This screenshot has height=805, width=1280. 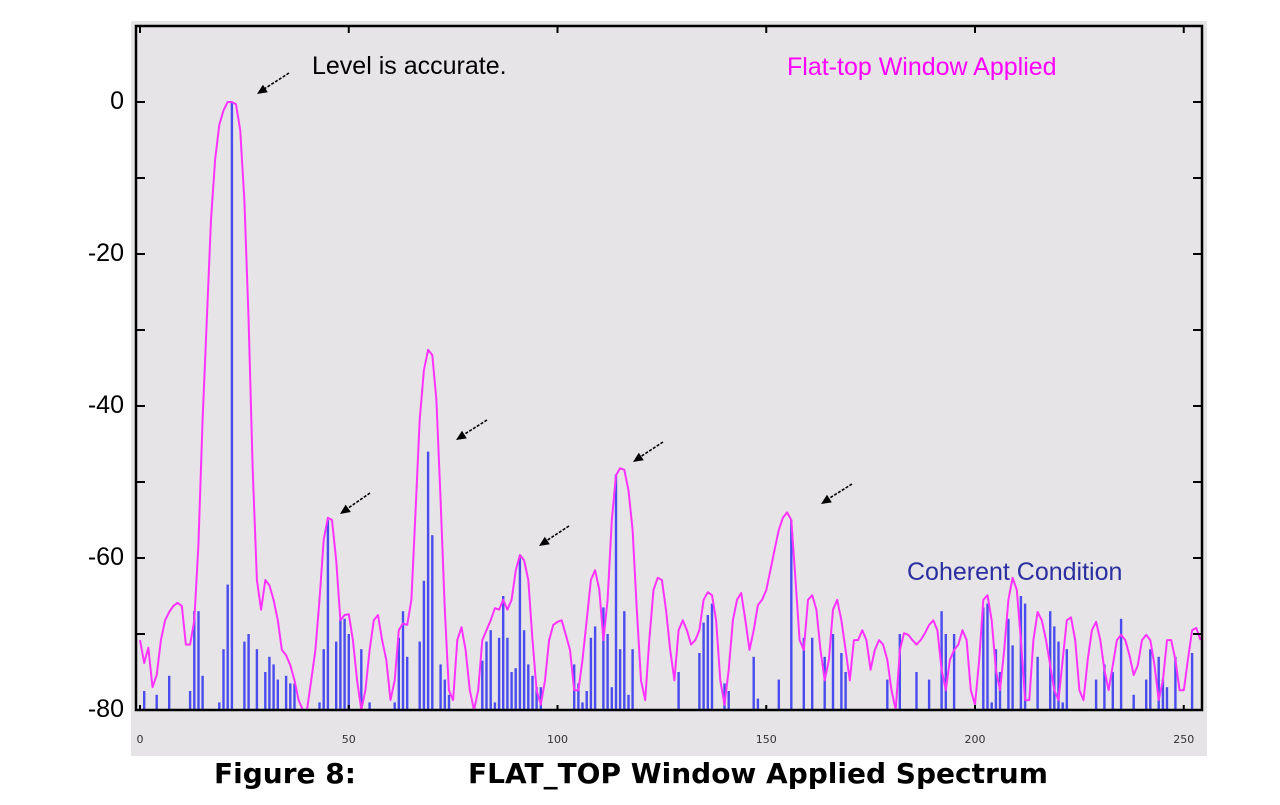 What do you see at coordinates (345, 509) in the screenshot?
I see `arrow-head-icon` at bounding box center [345, 509].